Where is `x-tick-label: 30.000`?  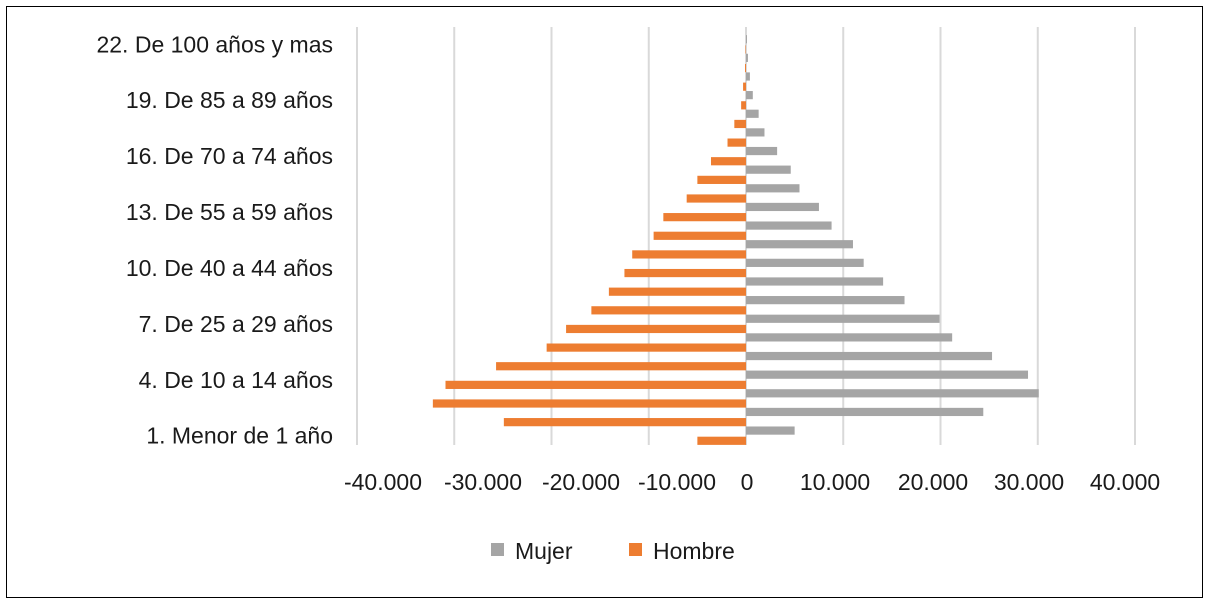 x-tick-label: 30.000 is located at coordinates (1029, 482).